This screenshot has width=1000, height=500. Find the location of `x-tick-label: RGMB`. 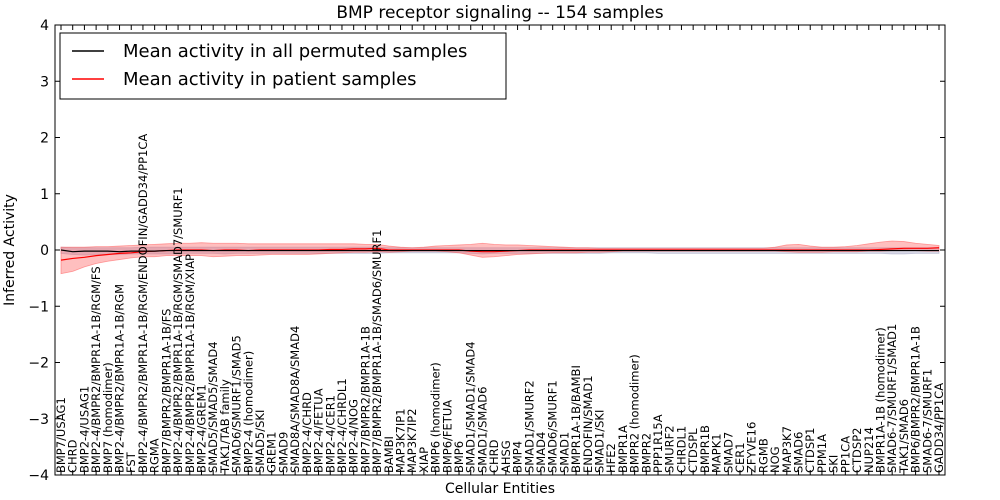

x-tick-label: RGMB is located at coordinates (763, 455).